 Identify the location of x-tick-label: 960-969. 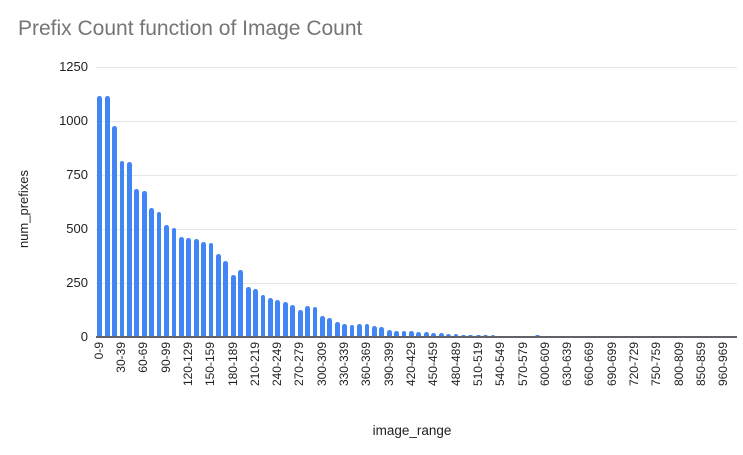
(723, 364).